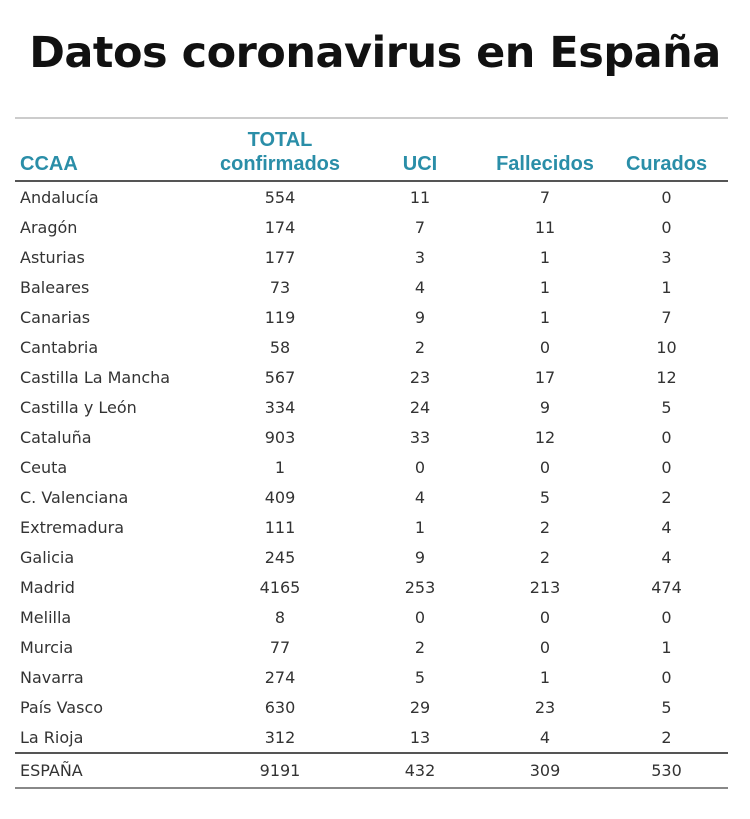 This screenshot has width=750, height=819. Describe the element at coordinates (52, 677) in the screenshot. I see `region-cell: Navarra` at that location.